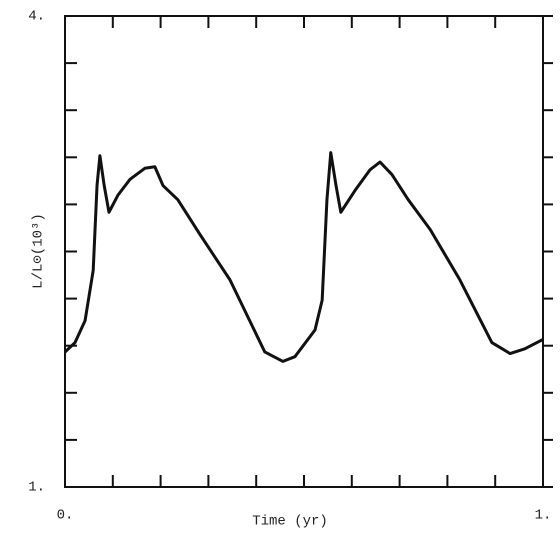  Describe the element at coordinates (65, 516) in the screenshot. I see `x-tick-label: 0.` at that location.